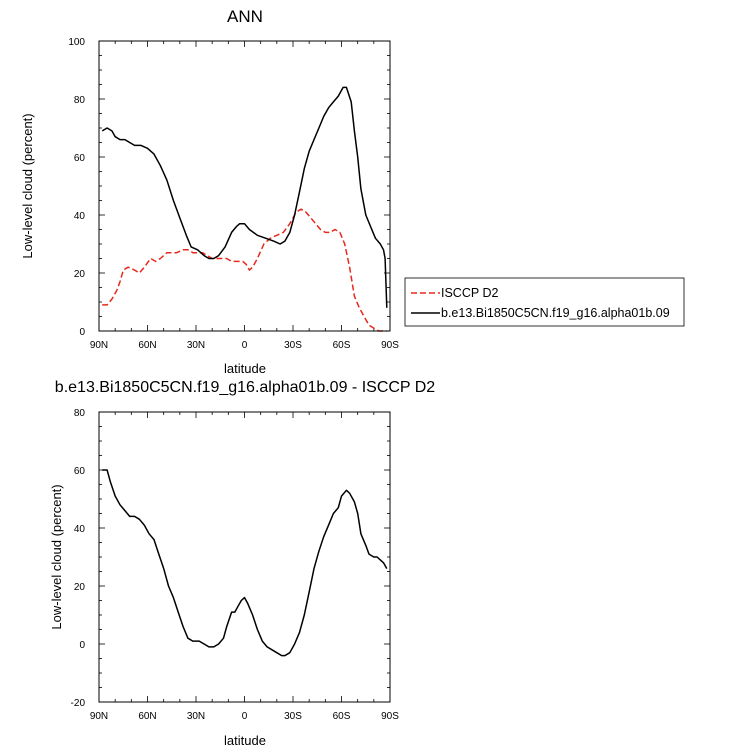 Image resolution: width=733 pixels, height=750 pixels. What do you see at coordinates (99, 345) in the screenshot?
I see `top-x-tick-label: 90N` at bounding box center [99, 345].